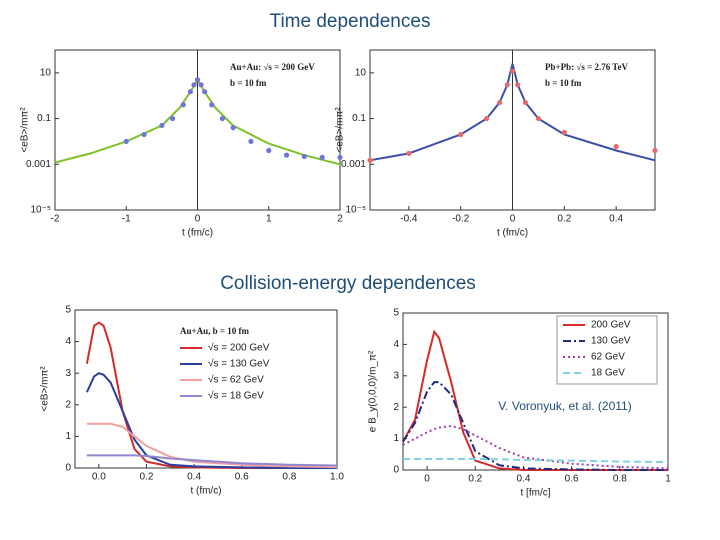 This screenshot has width=720, height=540. What do you see at coordinates (564, 406) in the screenshot?
I see `citation: V. Voronyuk, et al. (2011)` at bounding box center [564, 406].